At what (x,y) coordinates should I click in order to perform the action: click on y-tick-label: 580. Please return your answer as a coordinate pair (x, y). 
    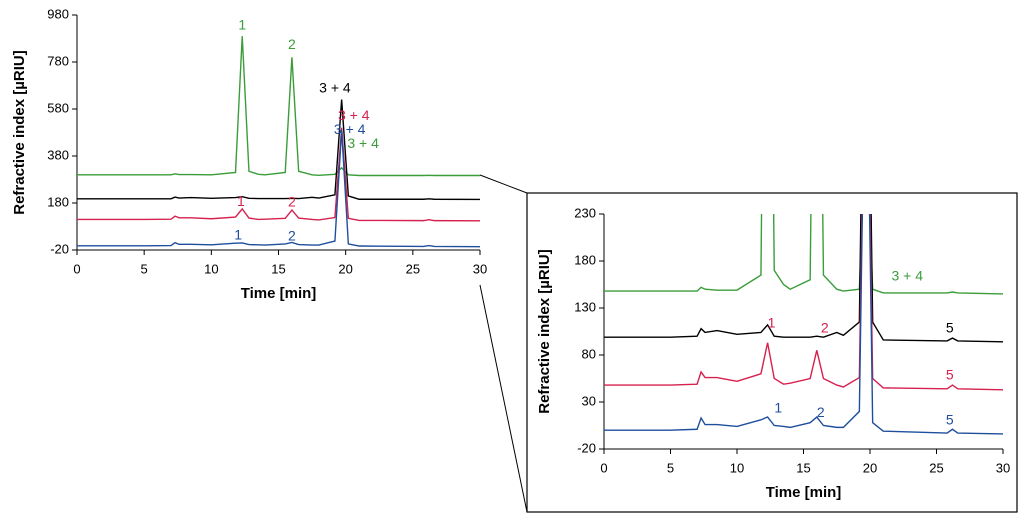
    Looking at the image, I should click on (58, 107).